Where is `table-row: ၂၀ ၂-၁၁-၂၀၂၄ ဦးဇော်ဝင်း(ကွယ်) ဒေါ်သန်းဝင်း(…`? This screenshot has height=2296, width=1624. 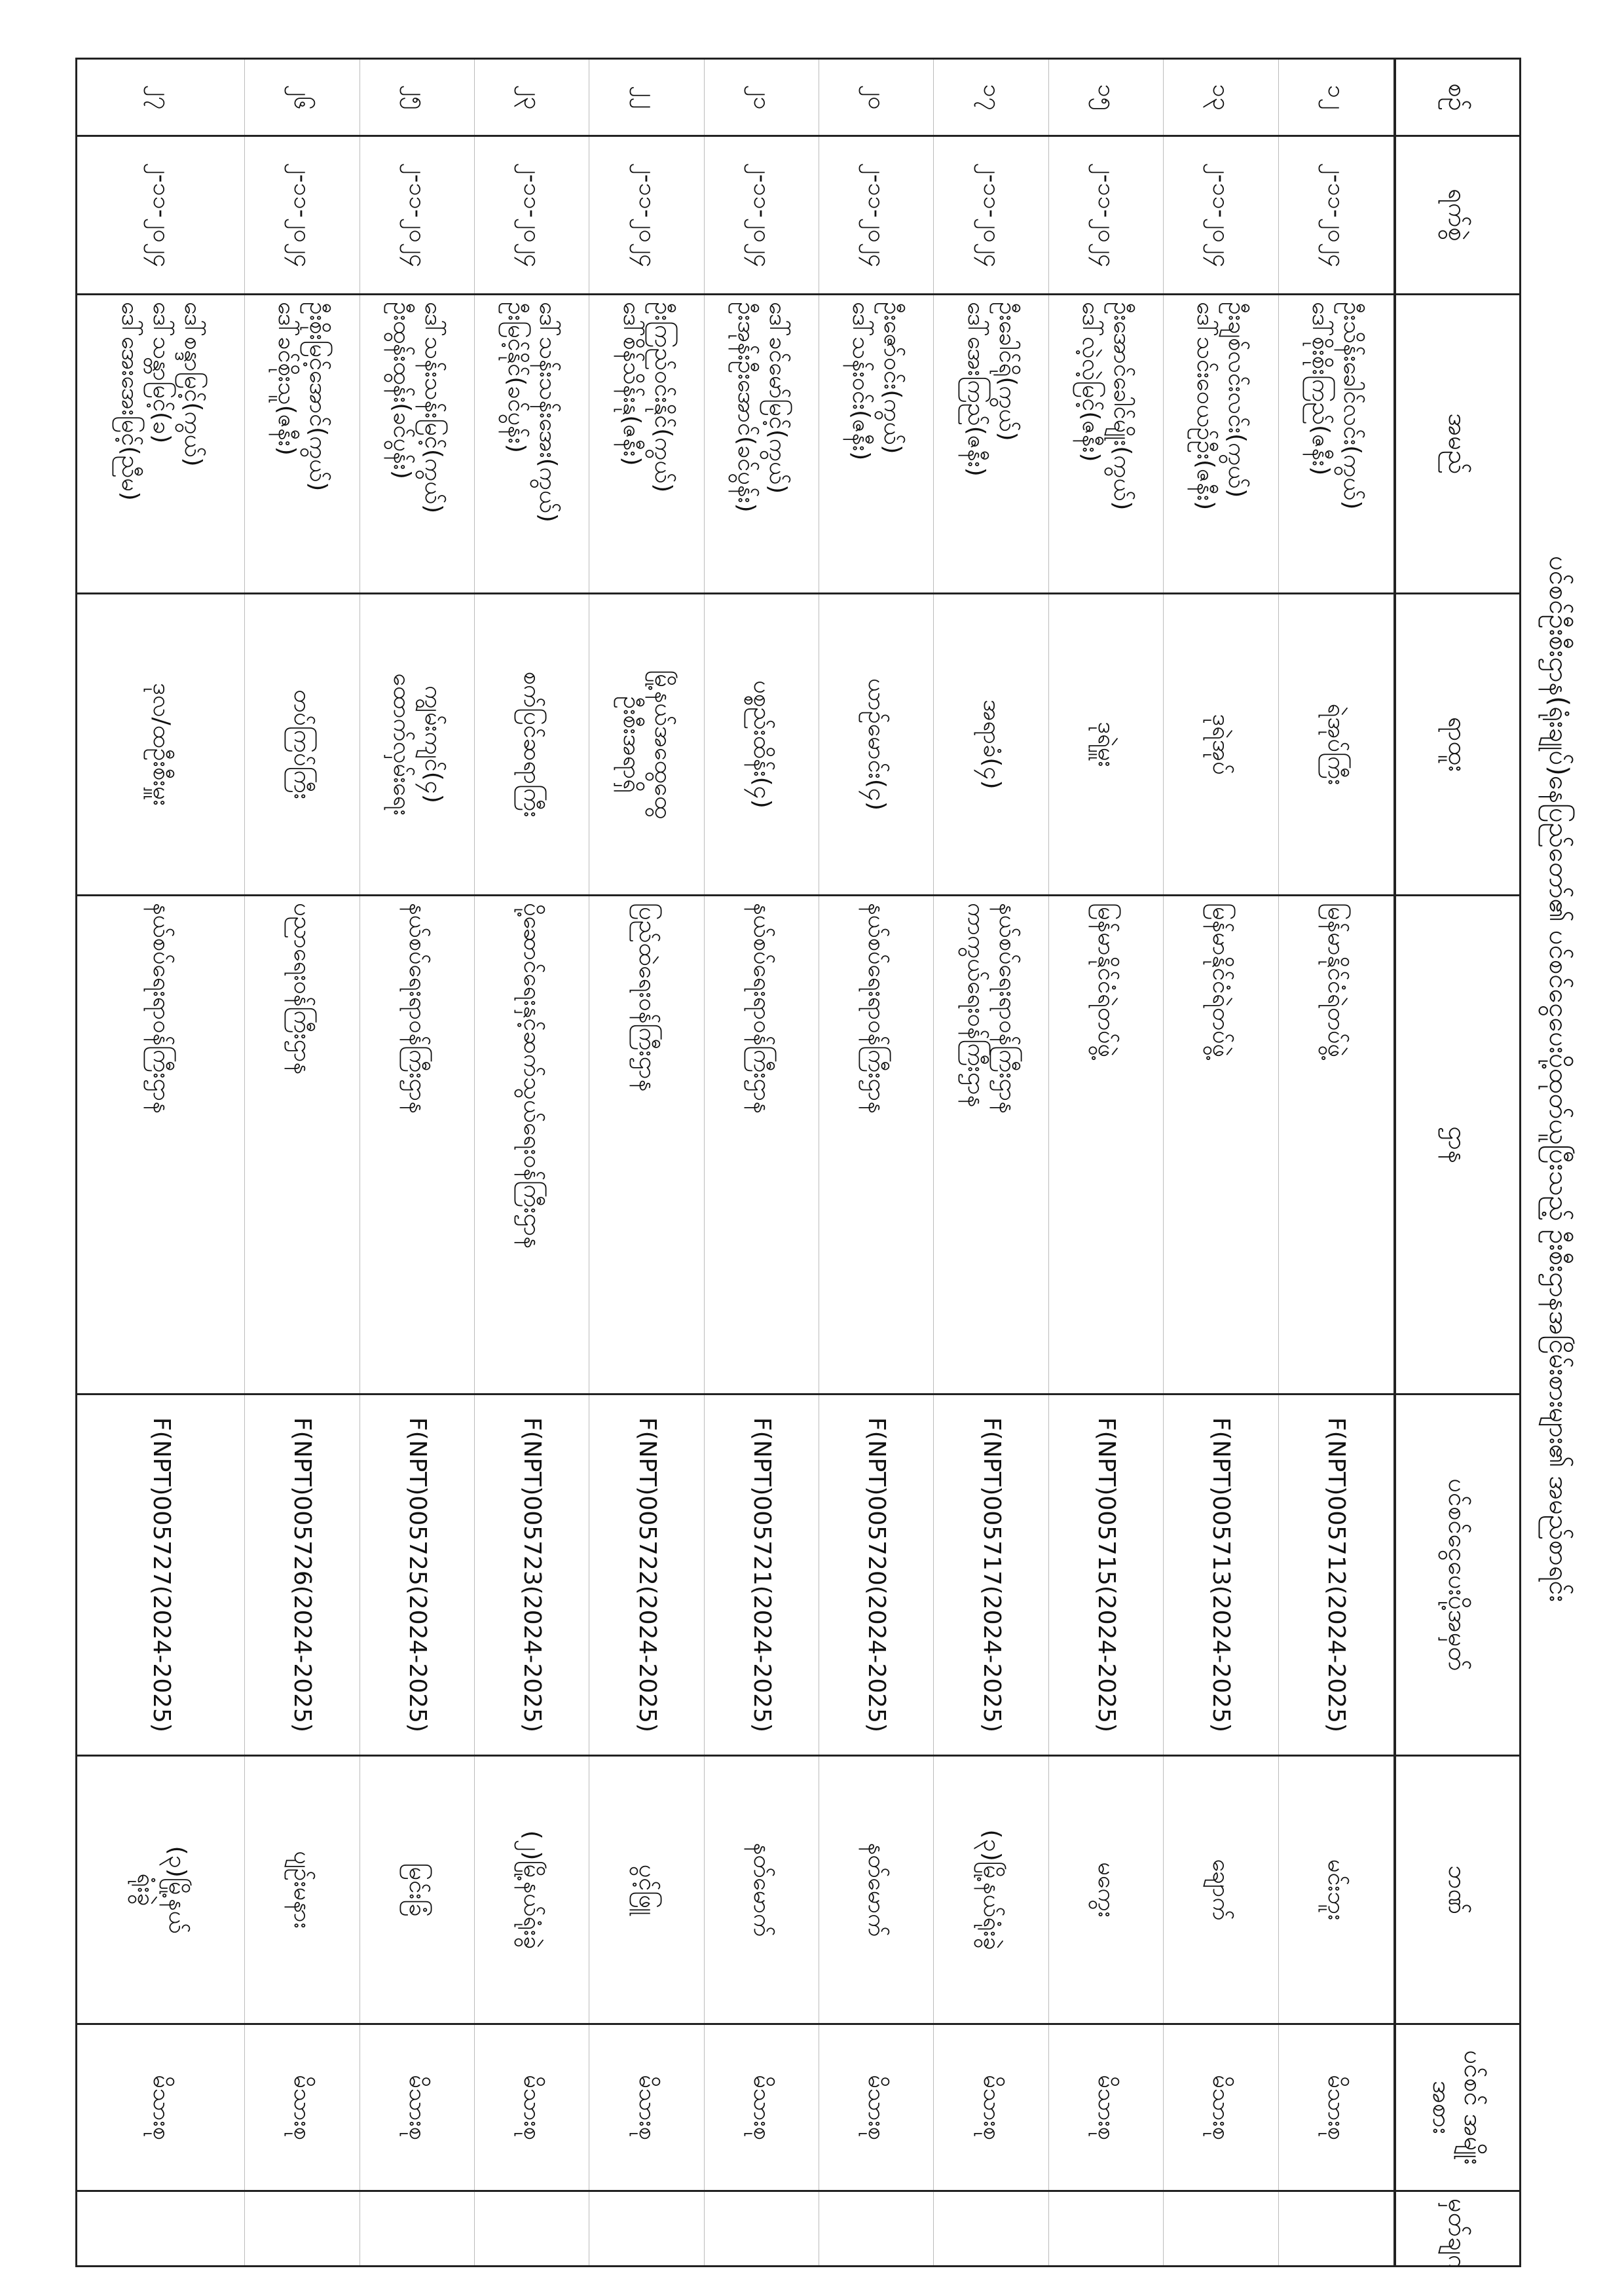 table-row: ၂၀ ၂-၁၁-၂၀၂၄ ဦးဇော်ဝင်း(ကွယ်) ဒေါ်သန်းဝင်း(… is located at coordinates (876, 1162).